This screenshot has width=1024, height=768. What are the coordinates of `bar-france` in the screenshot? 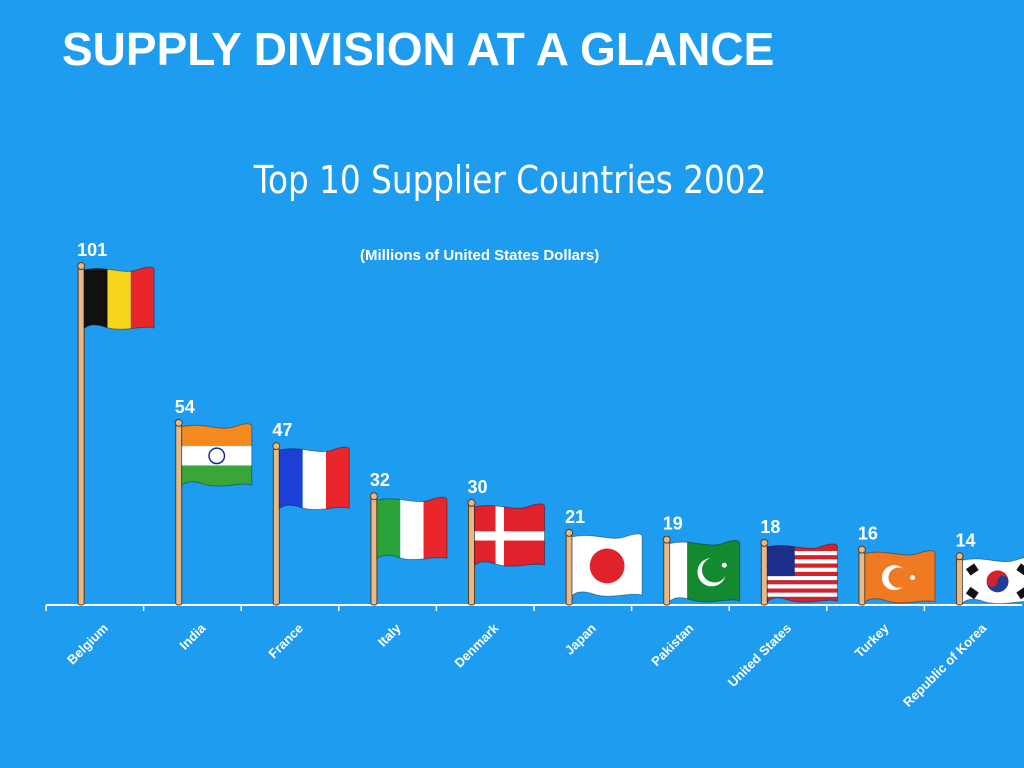 It's located at (311, 524).